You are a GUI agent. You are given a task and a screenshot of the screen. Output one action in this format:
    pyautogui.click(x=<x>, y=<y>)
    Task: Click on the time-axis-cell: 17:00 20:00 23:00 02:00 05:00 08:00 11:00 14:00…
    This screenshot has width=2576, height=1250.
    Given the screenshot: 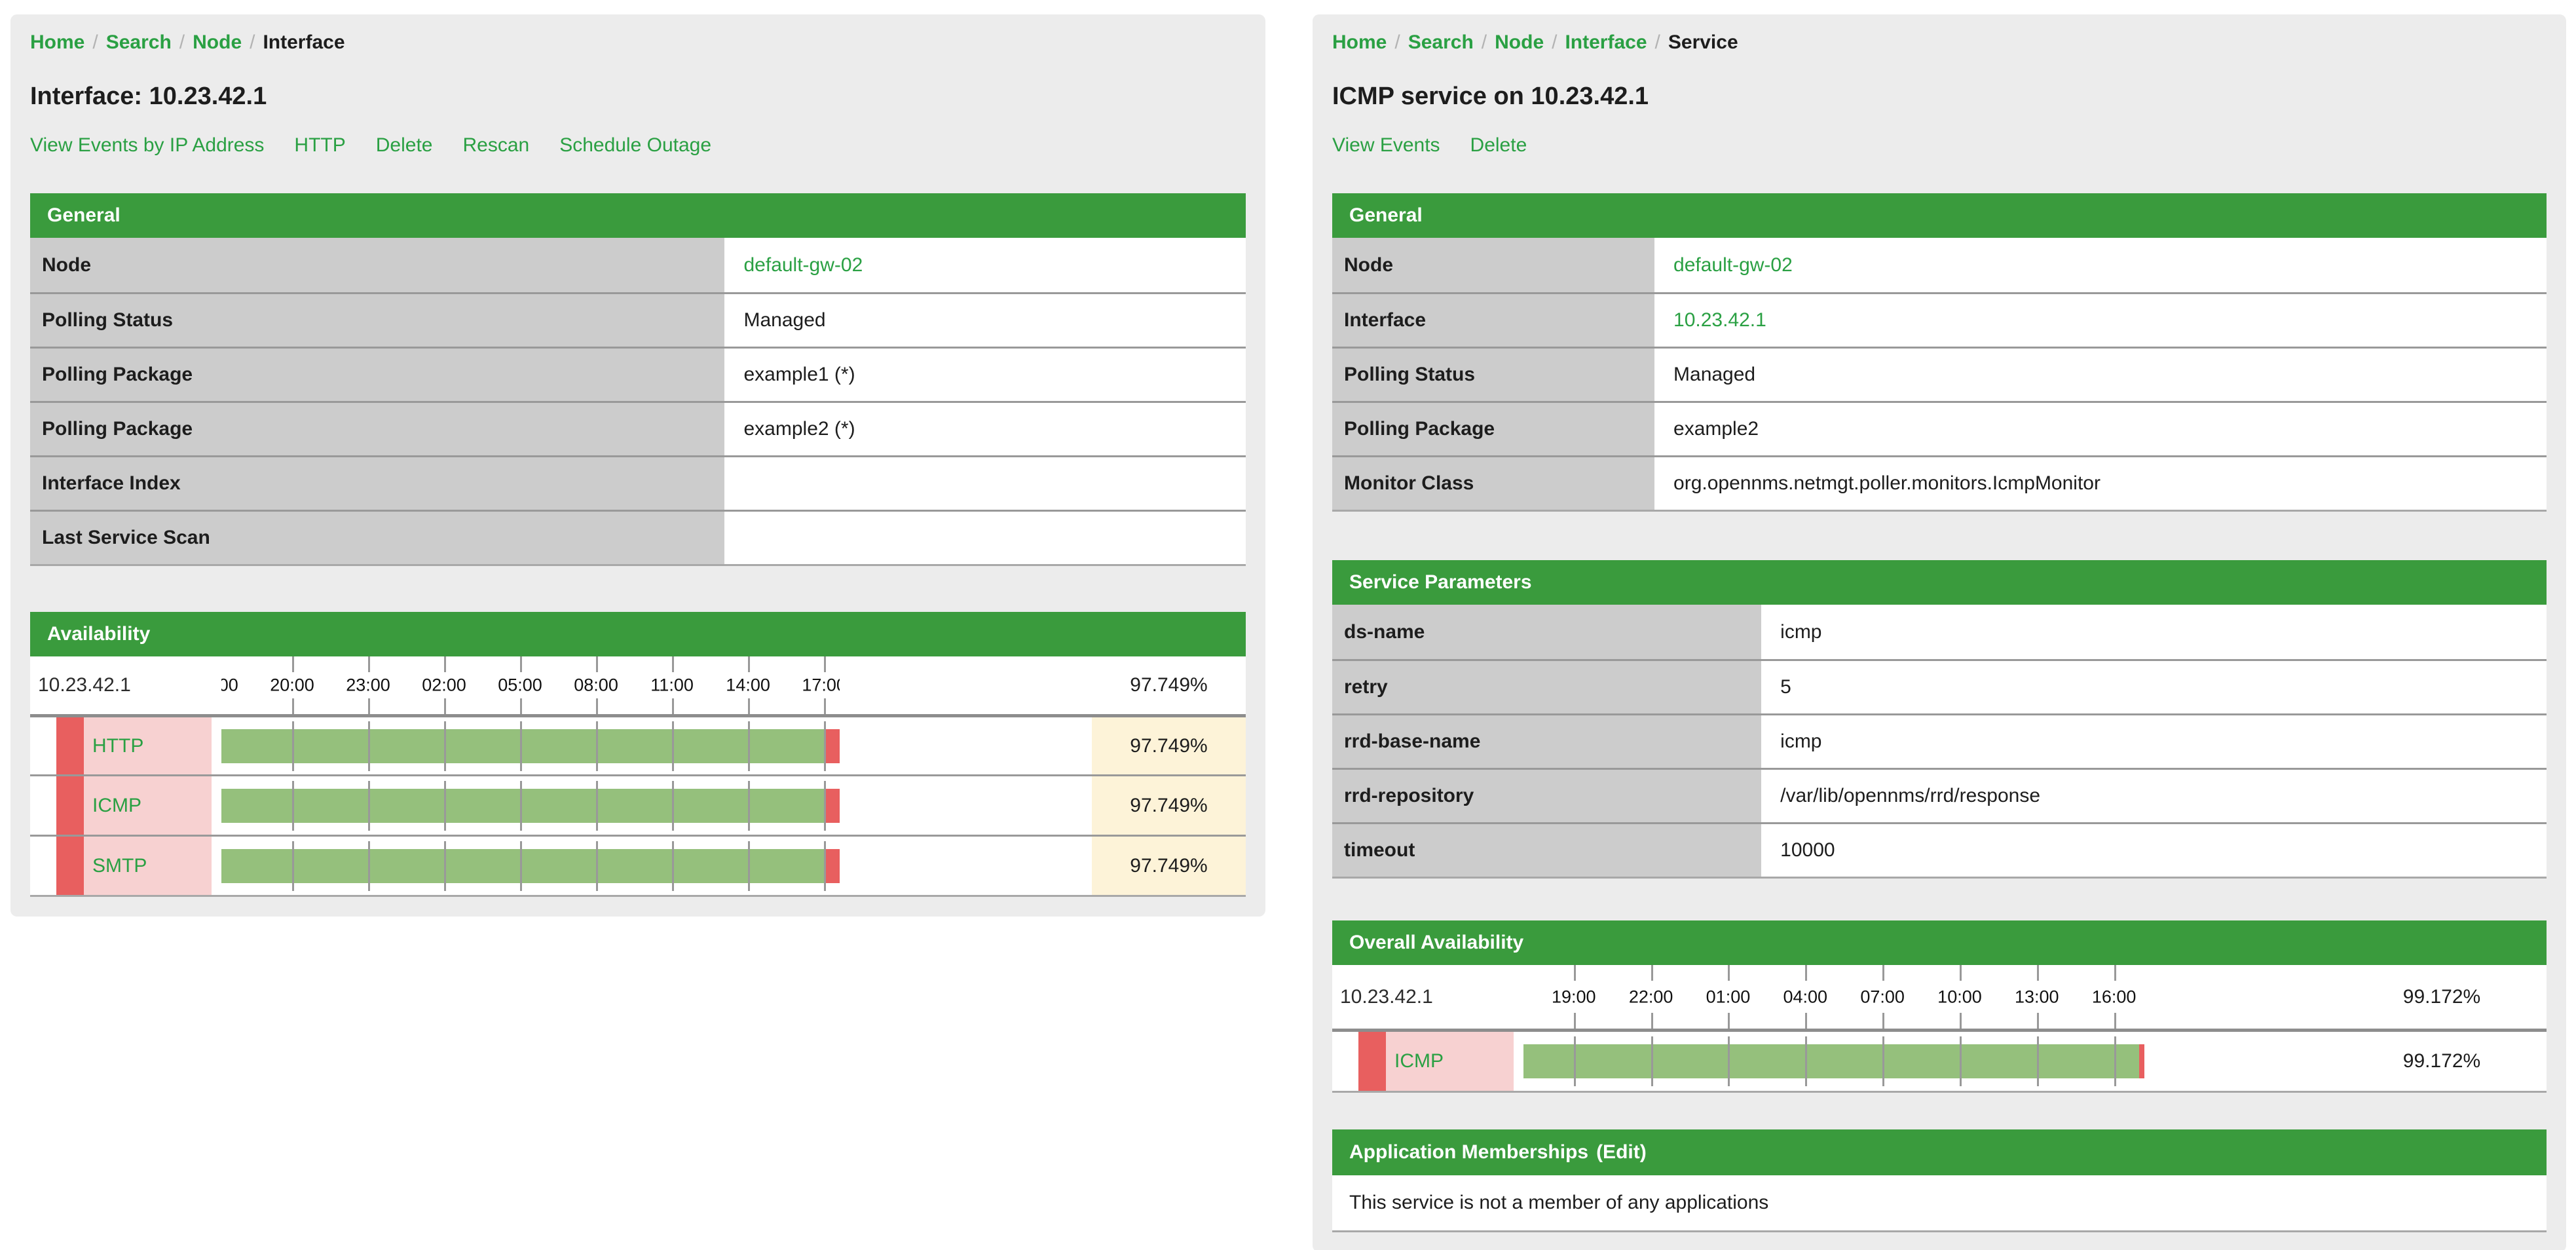 What is the action you would take?
    pyautogui.click(x=652, y=685)
    